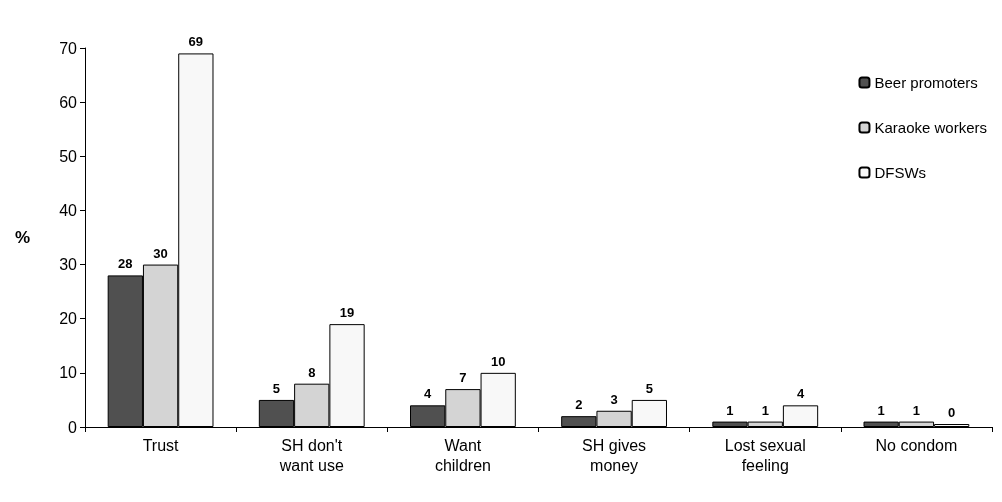  I want to click on data-label: 2, so click(579, 405).